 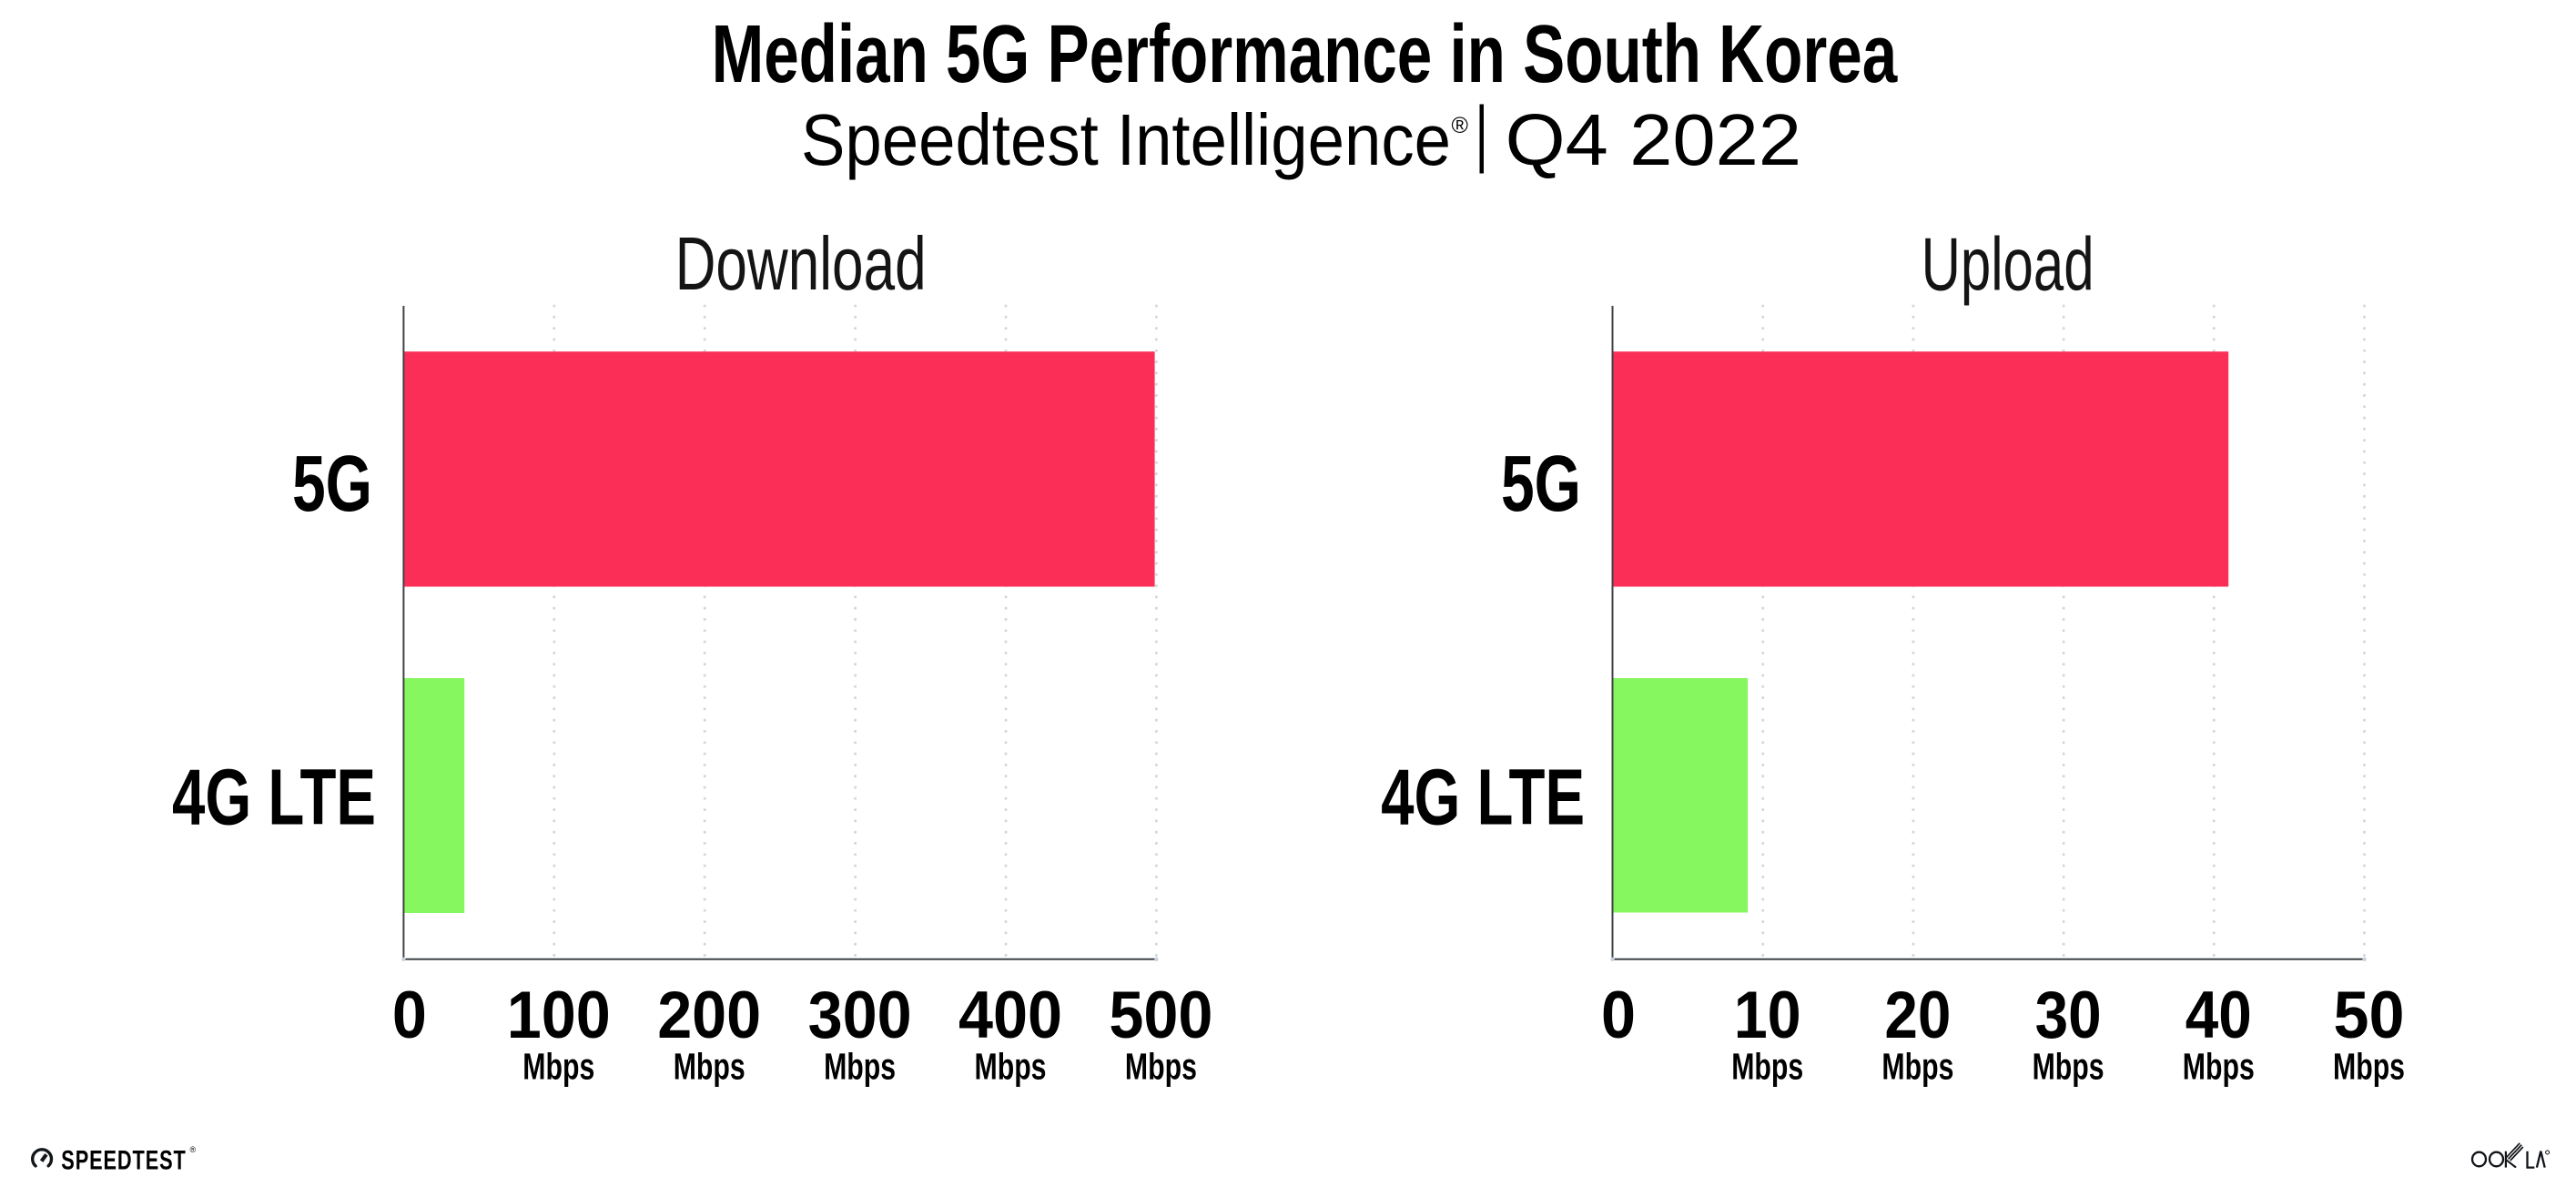 I want to click on svg-text:Median 5G Performance in South: Median 5G Performance in South Korea, so click(x=1305, y=55).